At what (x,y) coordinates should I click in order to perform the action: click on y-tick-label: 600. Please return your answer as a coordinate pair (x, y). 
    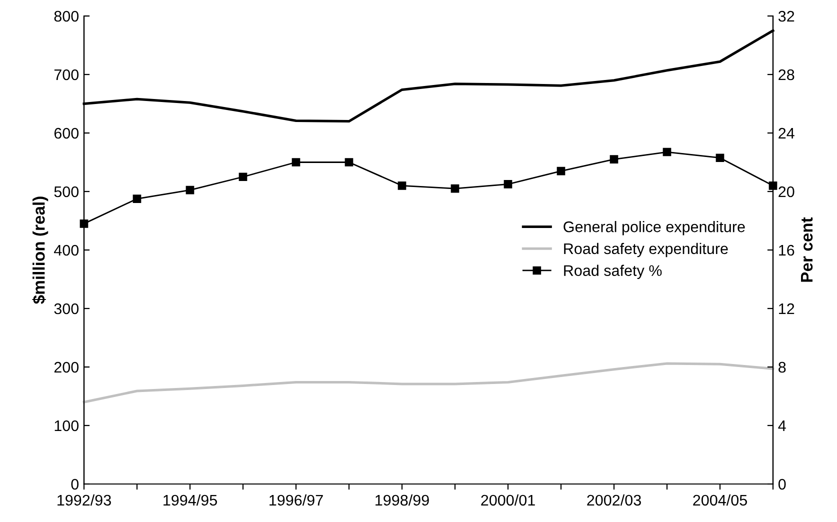
    Looking at the image, I should click on (66, 133).